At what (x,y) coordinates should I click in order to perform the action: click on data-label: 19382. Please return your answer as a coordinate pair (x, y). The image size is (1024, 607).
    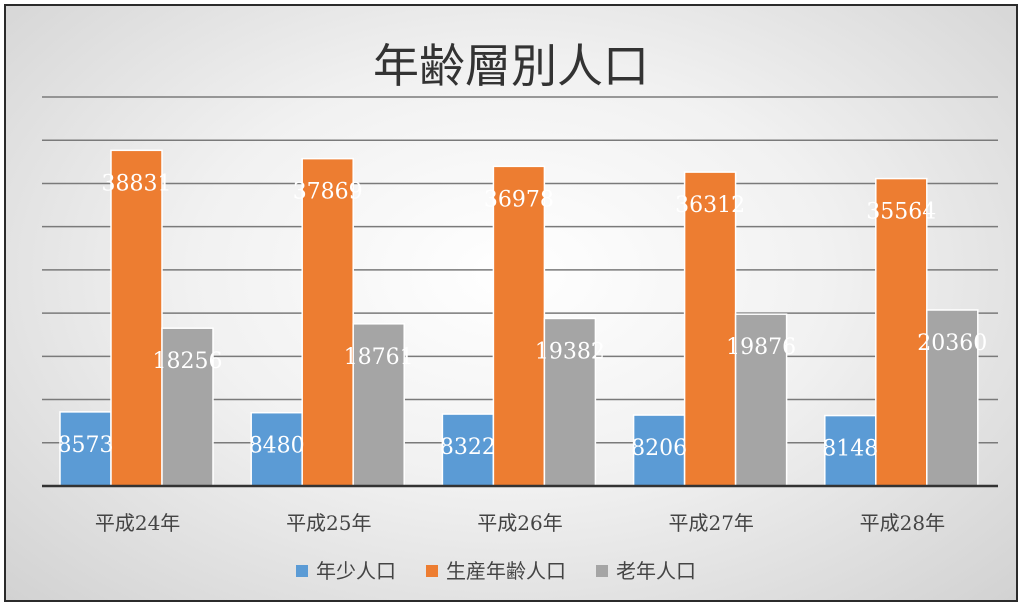
    Looking at the image, I should click on (570, 351).